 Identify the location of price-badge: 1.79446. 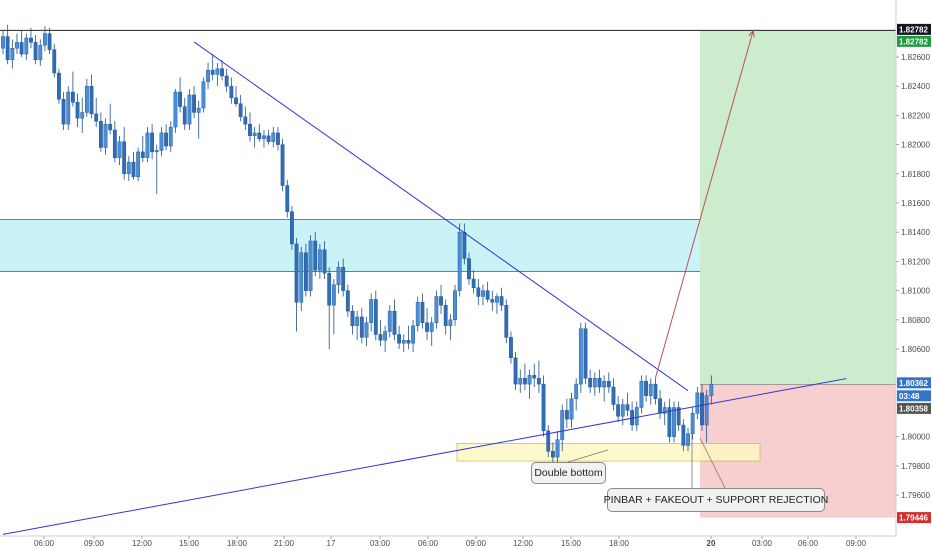
(914, 518).